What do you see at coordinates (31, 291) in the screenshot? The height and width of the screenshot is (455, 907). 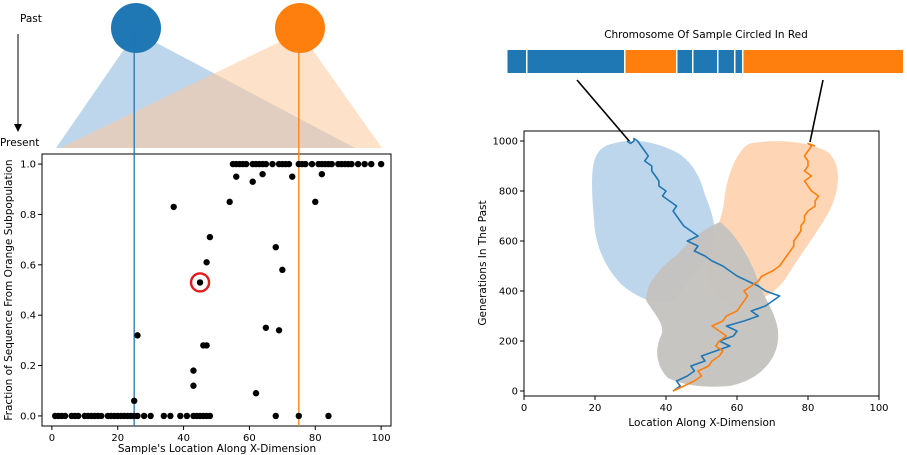 I see `scatter-y-ticks: 0.0 0.2 0.4 0.6 0.8 1.0` at bounding box center [31, 291].